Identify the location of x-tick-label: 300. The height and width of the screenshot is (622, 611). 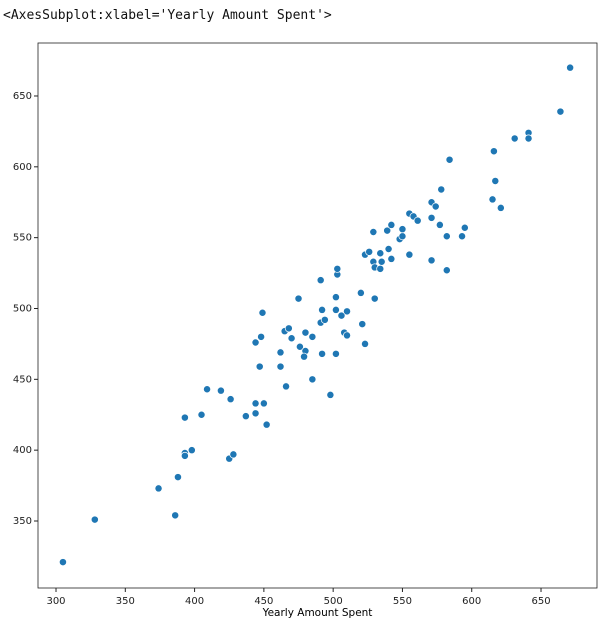
(55, 601).